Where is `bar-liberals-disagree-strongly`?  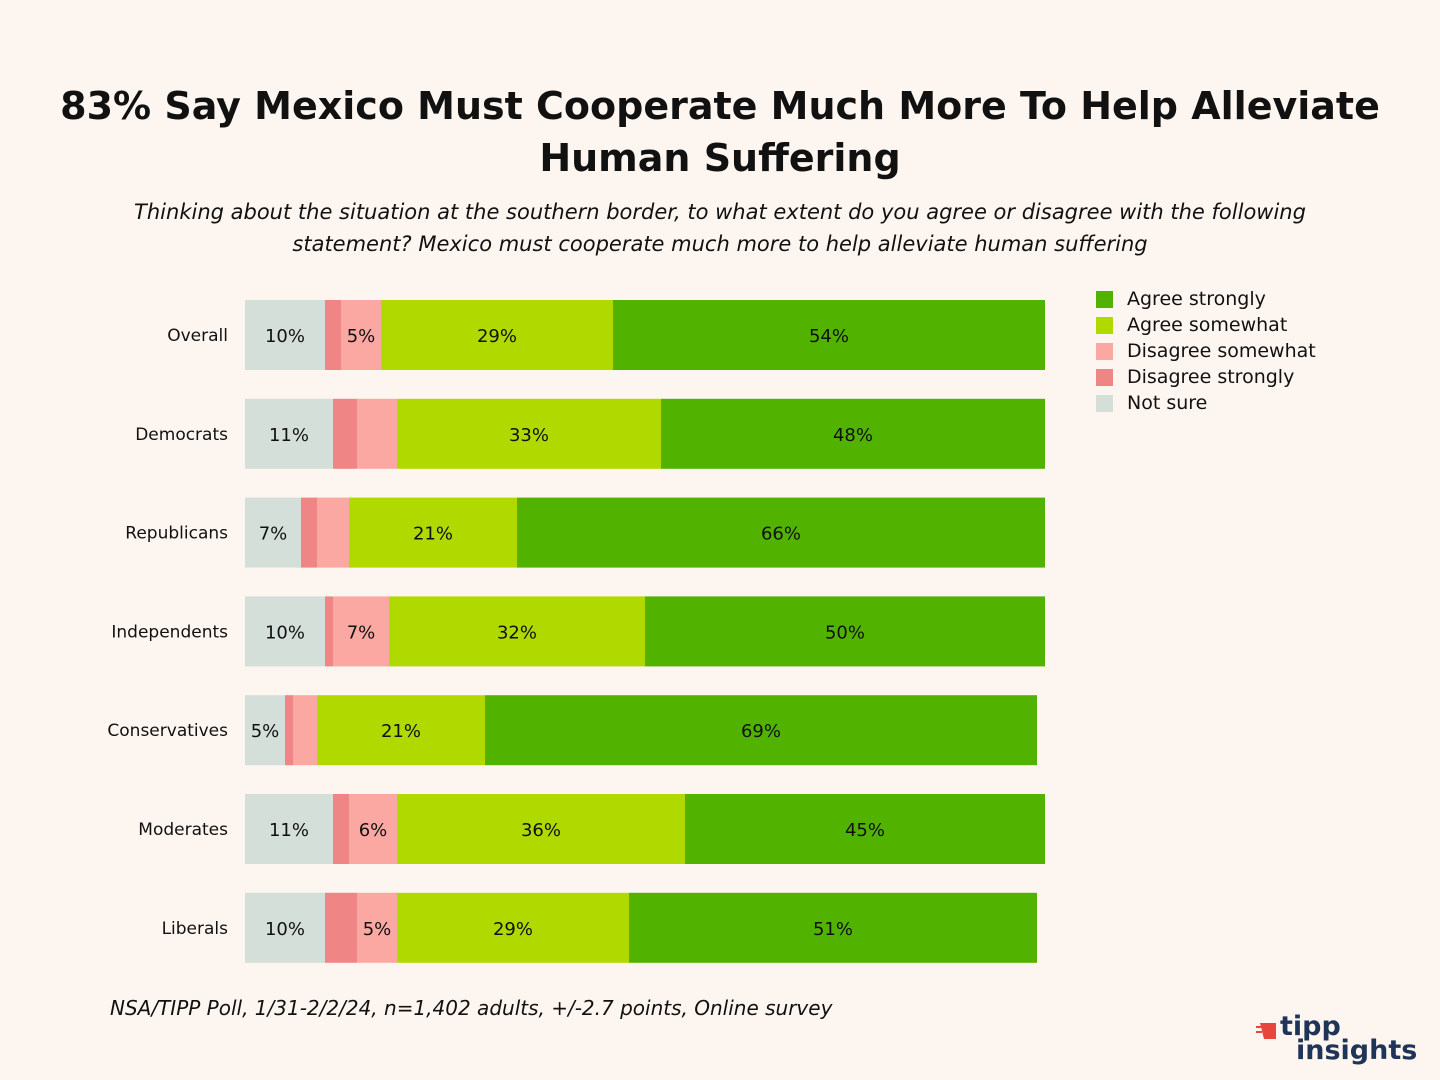 bar-liberals-disagree-strongly is located at coordinates (341, 927).